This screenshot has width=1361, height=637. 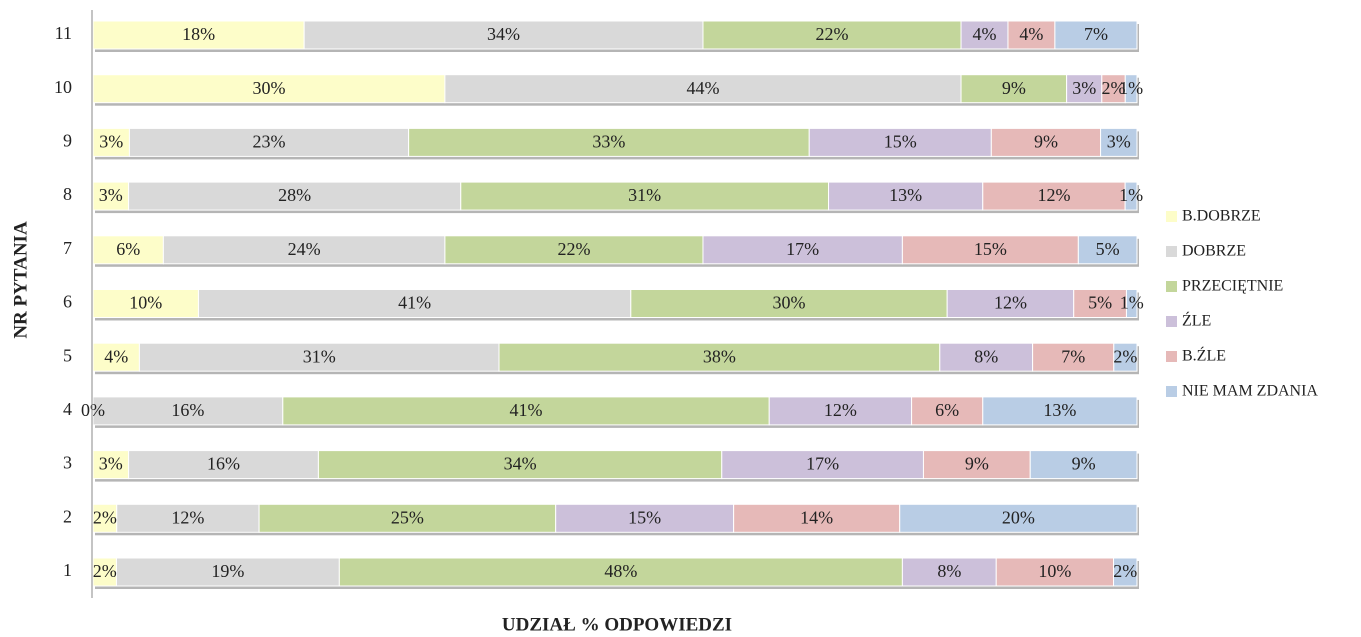 I want to click on x-axis-title: UDZIAŁ % ODPOWIEDZI, so click(x=617, y=624).